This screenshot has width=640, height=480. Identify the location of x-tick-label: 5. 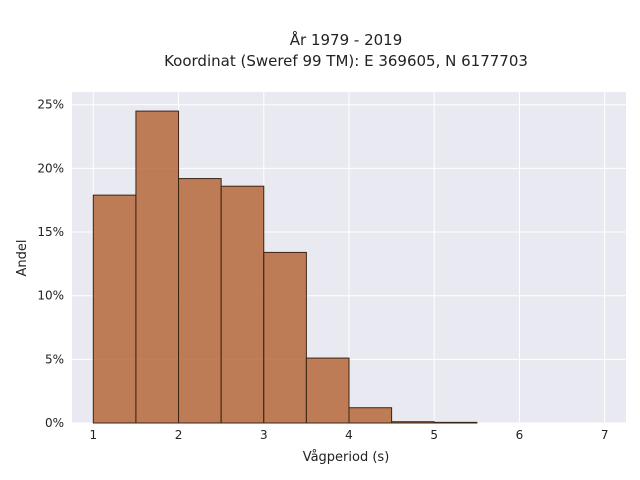
(434, 435).